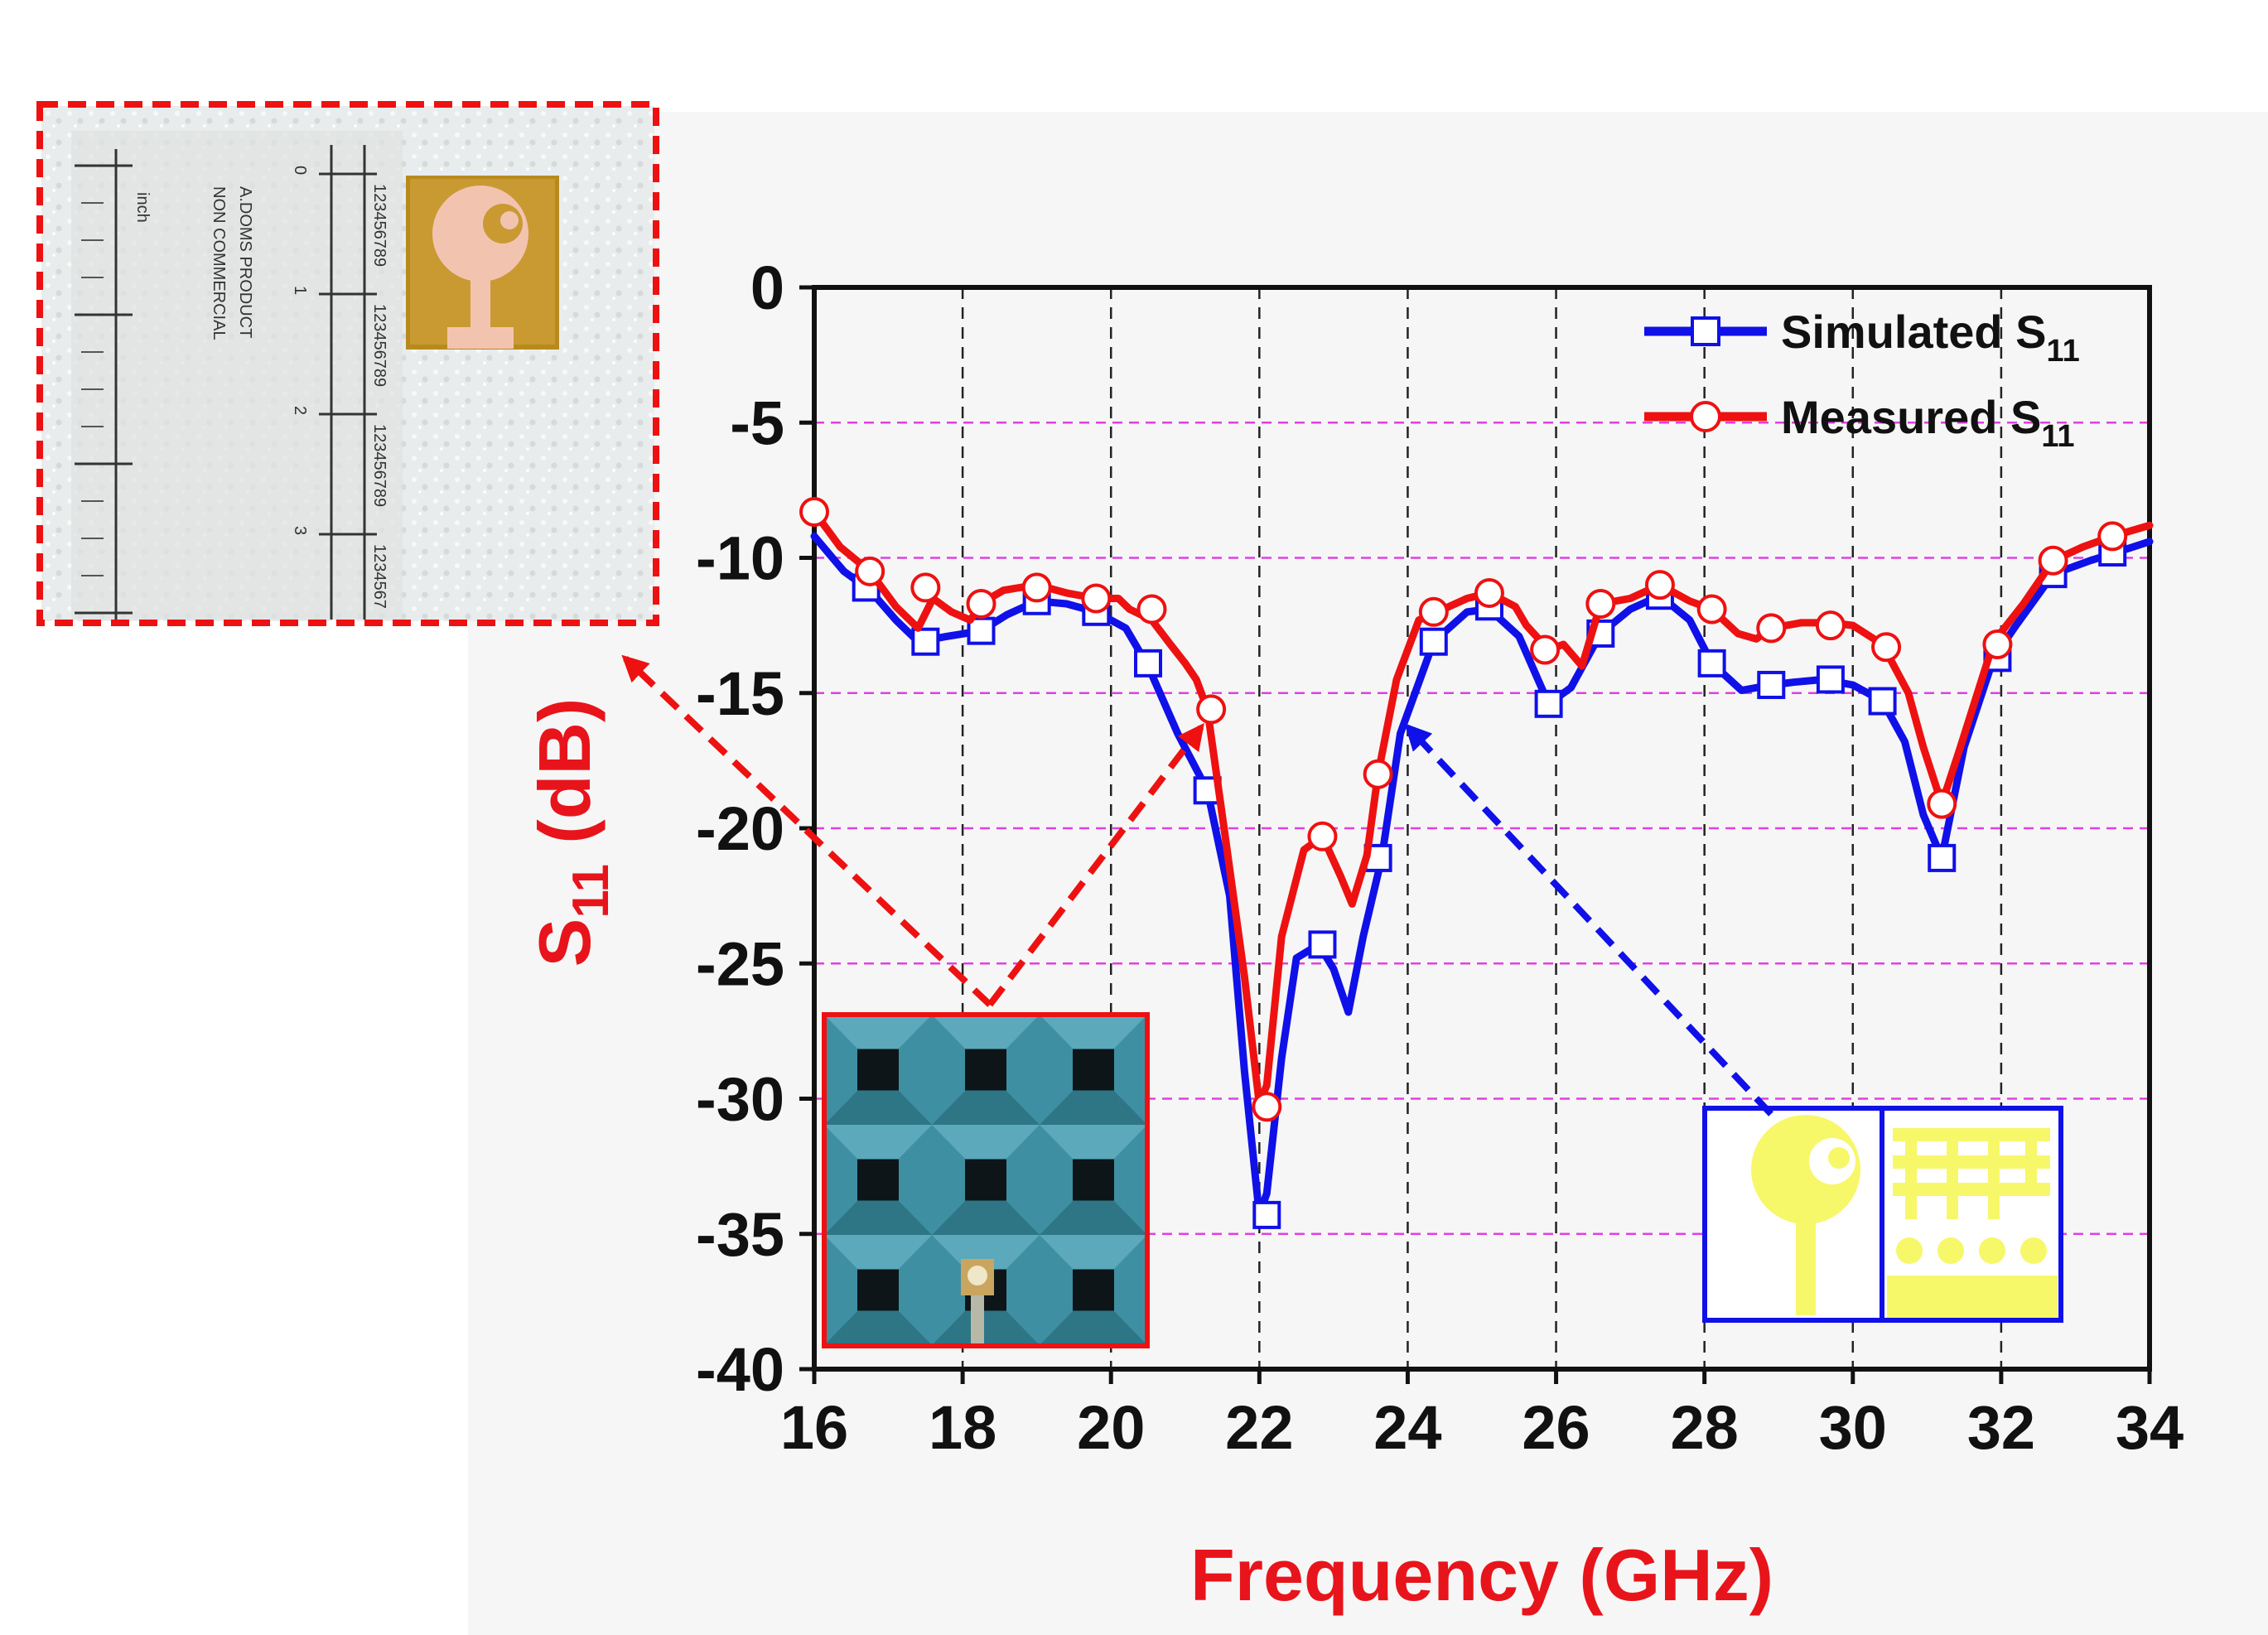 The height and width of the screenshot is (1635, 2268). Describe the element at coordinates (814, 1427) in the screenshot. I see `x-tick-label: 16` at that location.